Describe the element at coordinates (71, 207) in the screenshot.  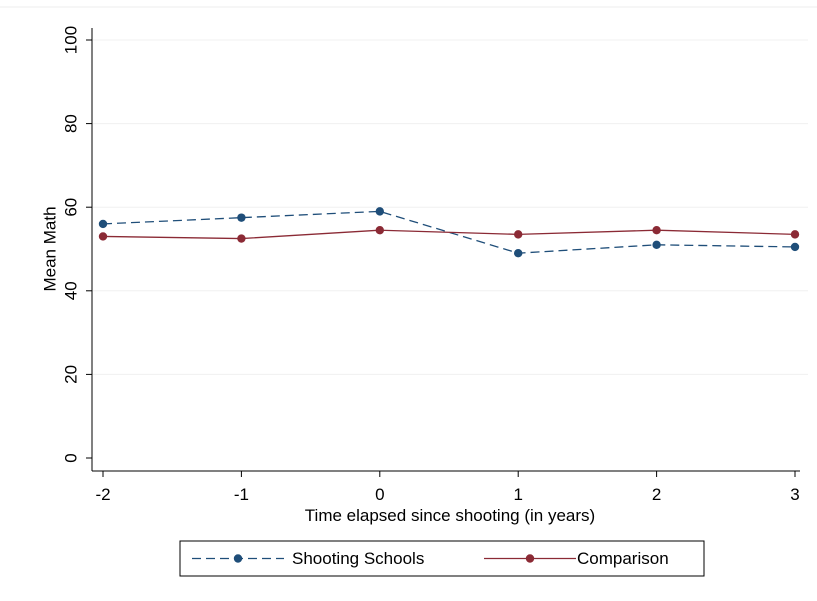
I see `y-tick-label: 60` at that location.